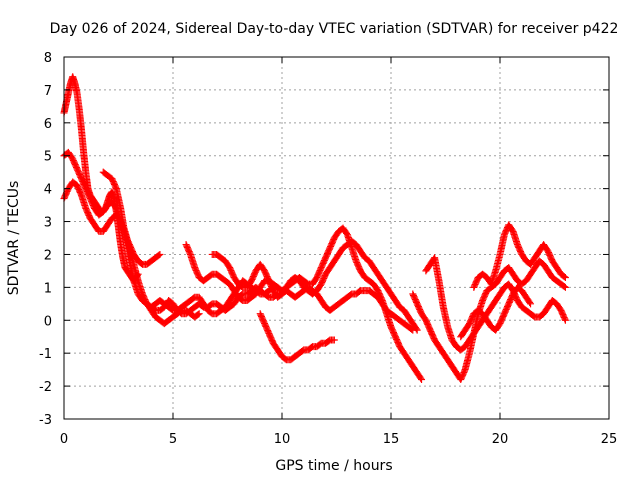 This screenshot has height=480, width=640. Describe the element at coordinates (14, 238) in the screenshot. I see `y-axis-label: SDTVAR / TECUs` at that location.